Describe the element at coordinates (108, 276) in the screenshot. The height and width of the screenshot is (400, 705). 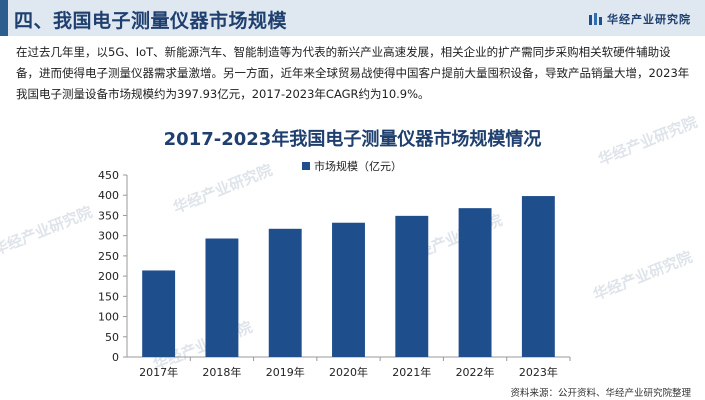
I see `y-tick-label: 200` at that location.